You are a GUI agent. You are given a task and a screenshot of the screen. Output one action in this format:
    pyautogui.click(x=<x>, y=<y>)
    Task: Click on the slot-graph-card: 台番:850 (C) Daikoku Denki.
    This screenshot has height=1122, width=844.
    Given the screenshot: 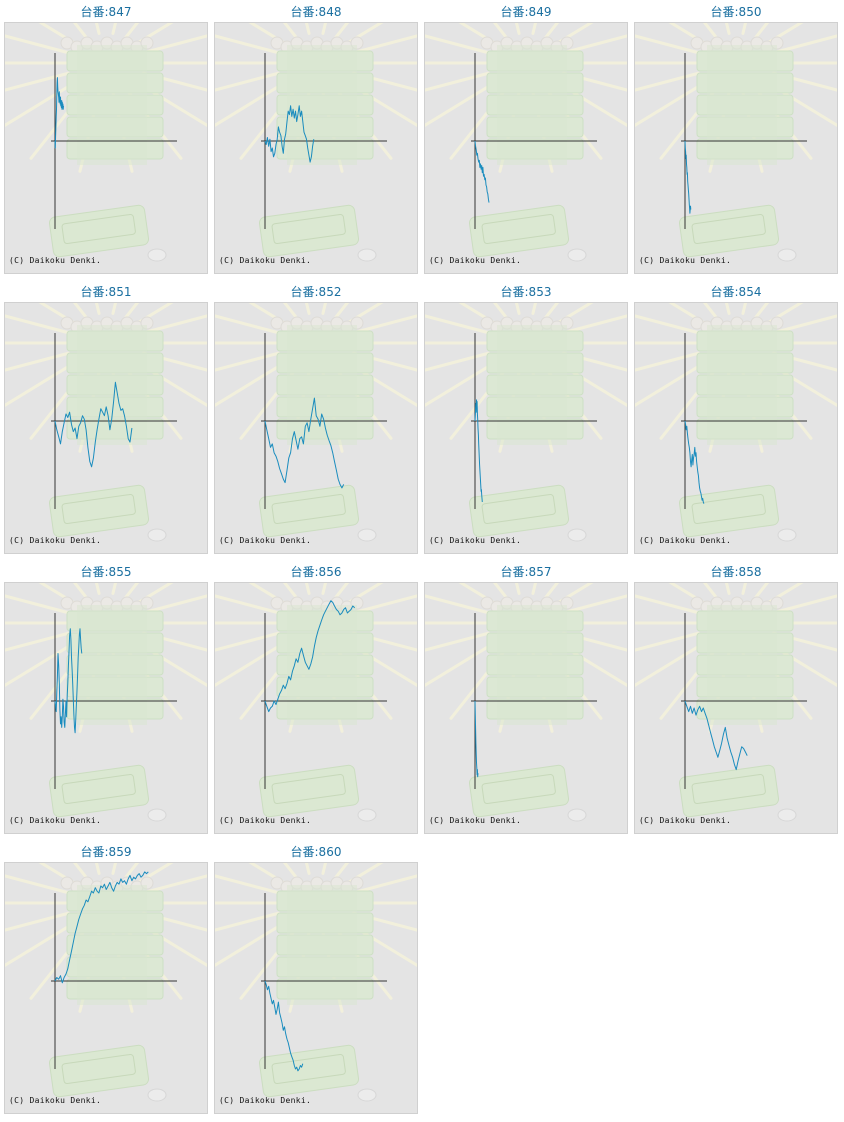 What is the action you would take?
    pyautogui.click(x=736, y=137)
    